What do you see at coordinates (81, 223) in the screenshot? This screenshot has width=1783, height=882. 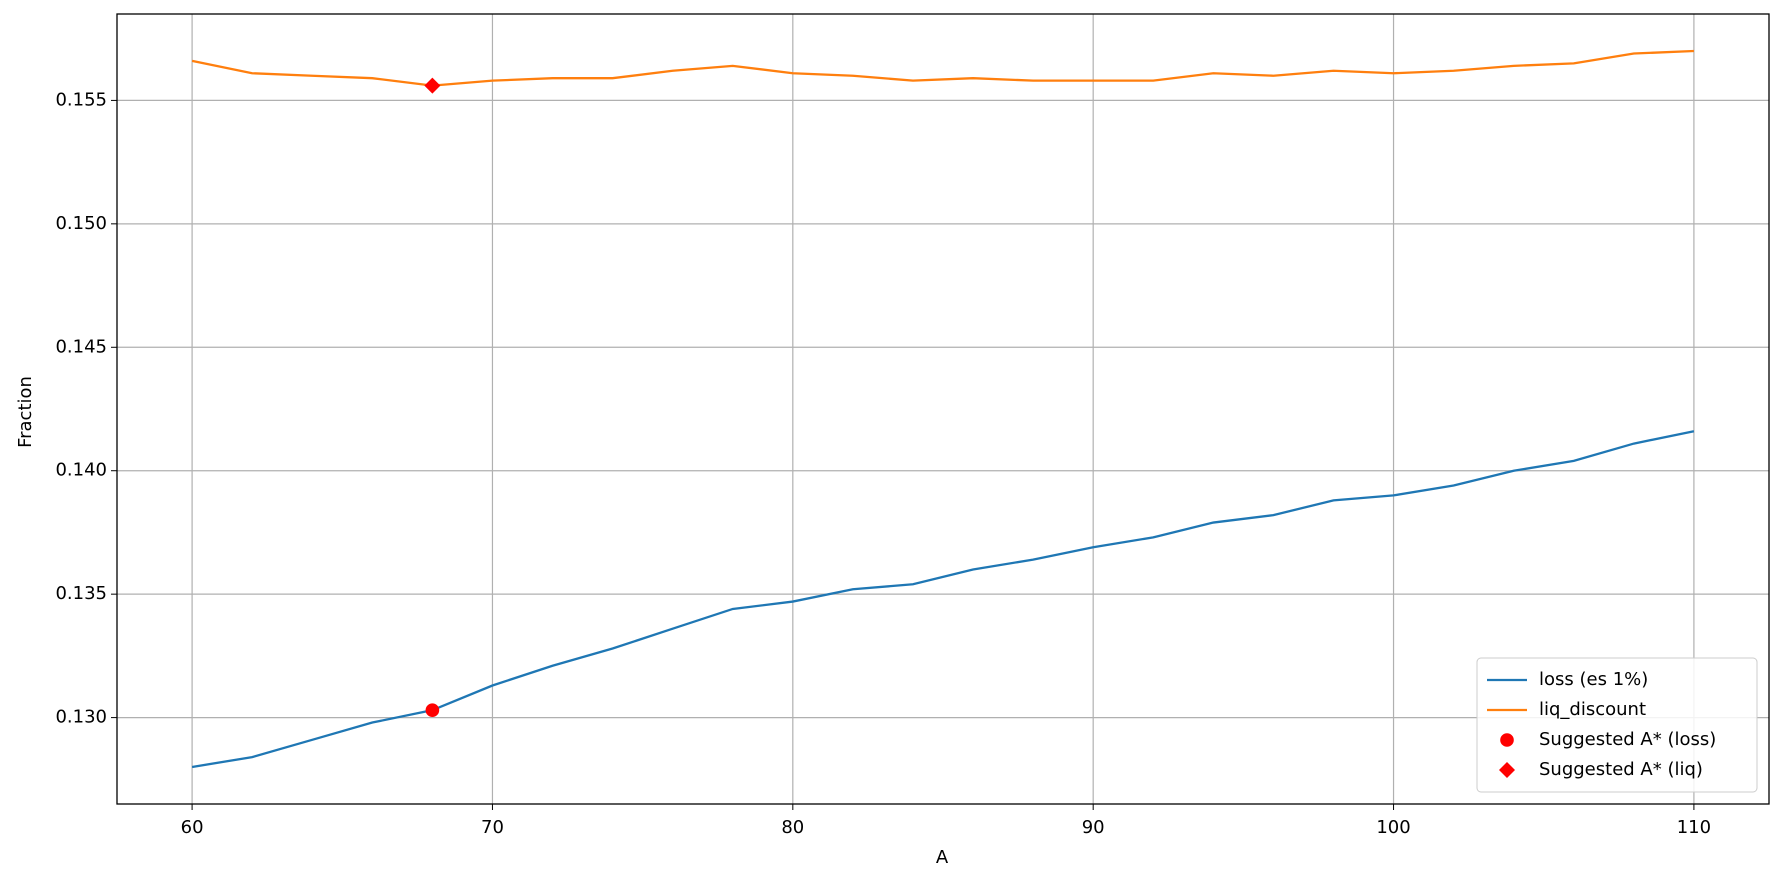 I see `y-tick-label: 0.150` at bounding box center [81, 223].